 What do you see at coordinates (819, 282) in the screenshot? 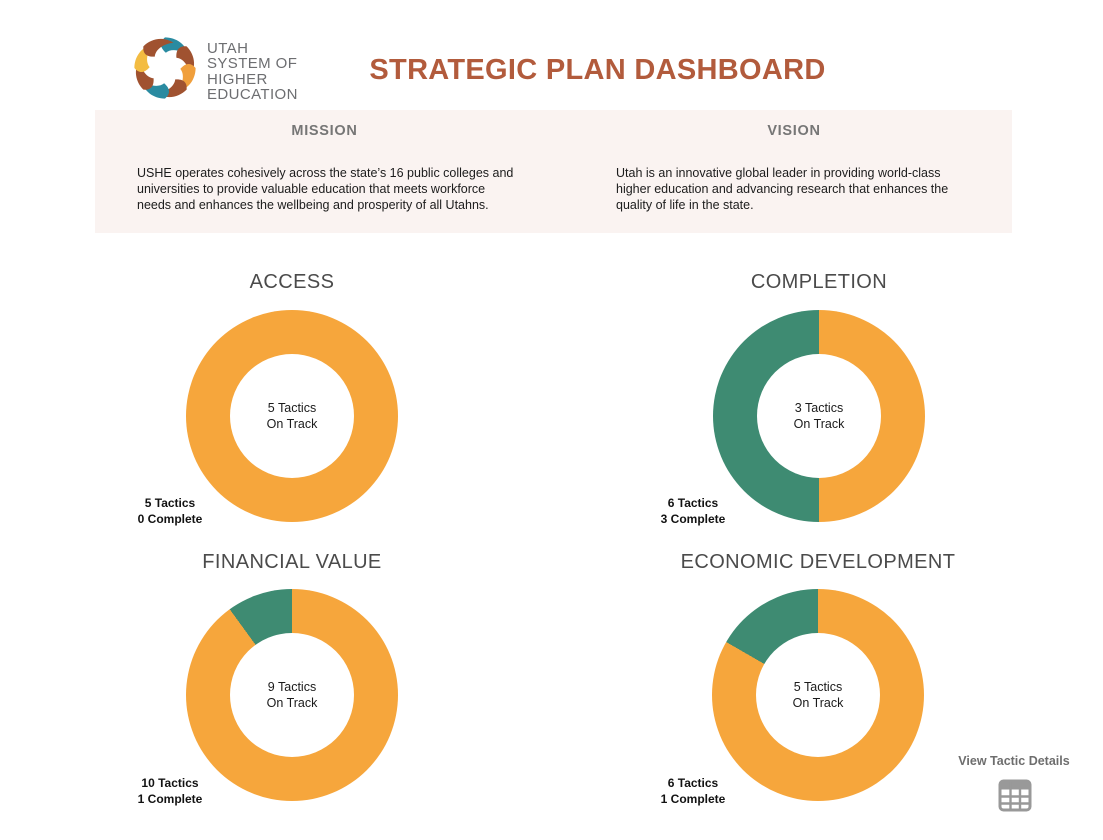
I see `chart-title-completion: COMPLETION` at bounding box center [819, 282].